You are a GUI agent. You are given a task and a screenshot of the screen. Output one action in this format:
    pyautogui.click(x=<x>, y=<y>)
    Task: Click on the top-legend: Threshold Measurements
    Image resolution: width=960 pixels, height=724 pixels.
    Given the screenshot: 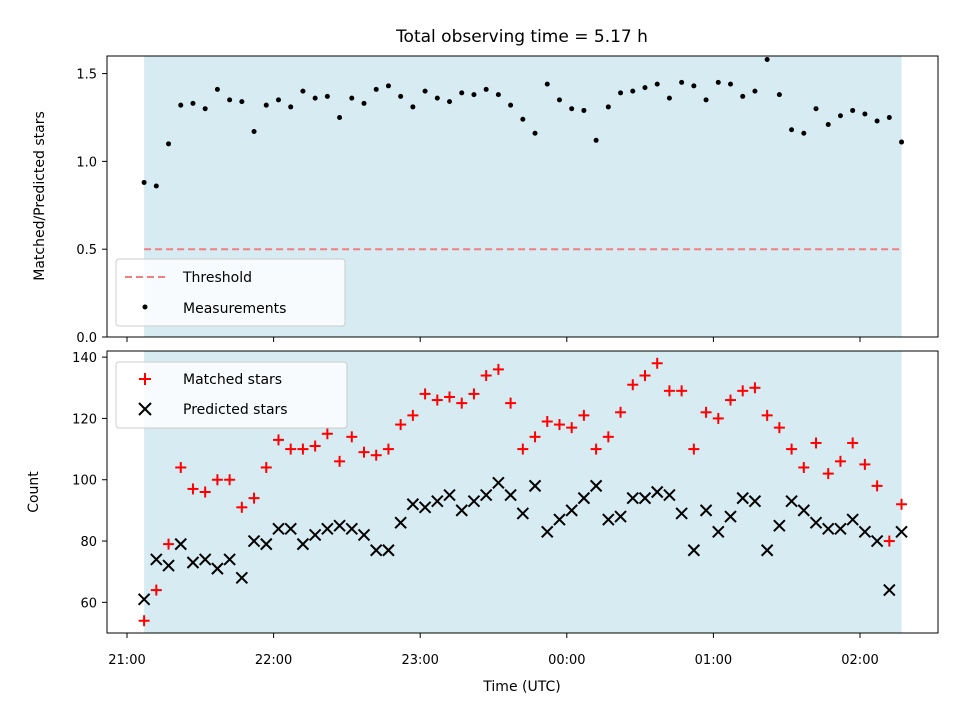 What is the action you would take?
    pyautogui.click(x=230, y=292)
    